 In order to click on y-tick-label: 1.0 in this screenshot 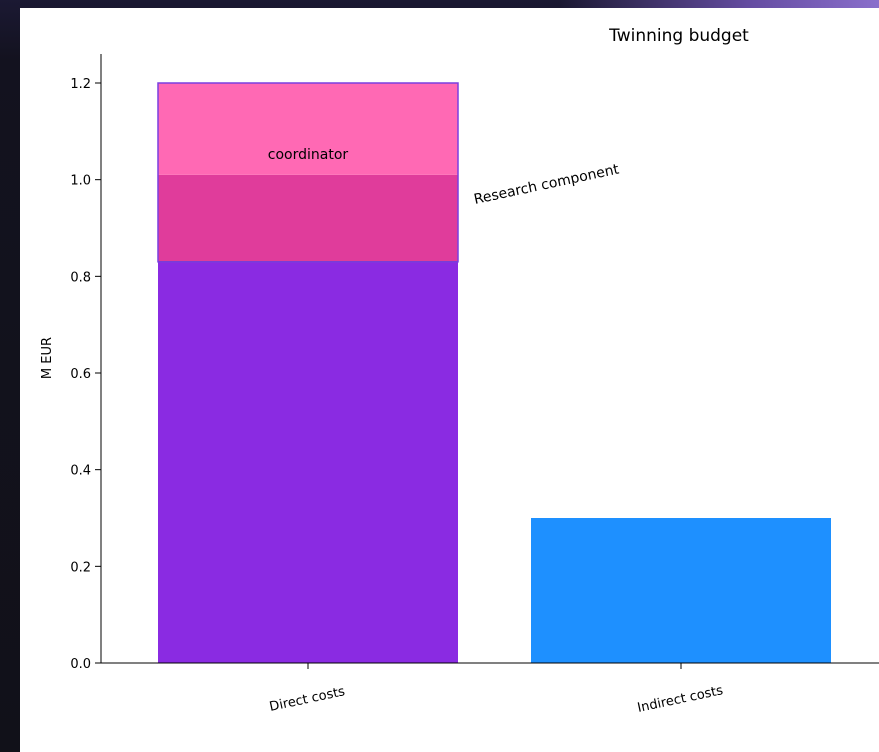, I will do `click(80, 181)`.